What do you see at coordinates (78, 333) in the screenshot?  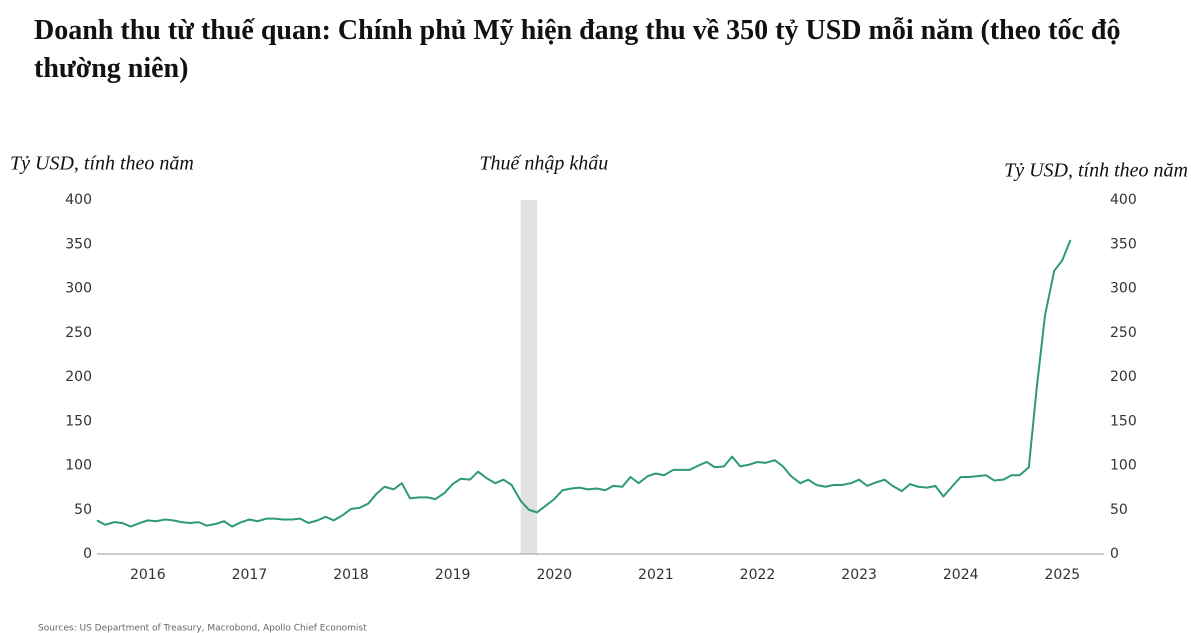 I see `y-tick-label: 250` at bounding box center [78, 333].